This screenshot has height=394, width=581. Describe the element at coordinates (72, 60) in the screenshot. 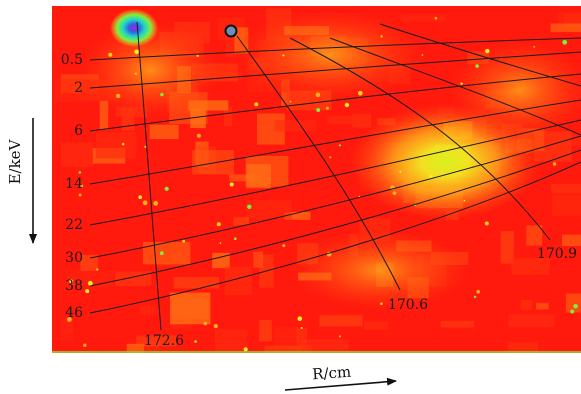

I see `energy-label-0.5: 0.5` at that location.